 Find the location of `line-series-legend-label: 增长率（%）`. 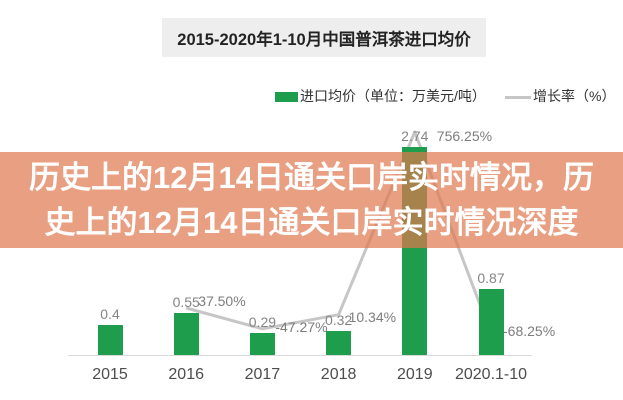

line-series-legend-label: 增长率（%） is located at coordinates (574, 96).